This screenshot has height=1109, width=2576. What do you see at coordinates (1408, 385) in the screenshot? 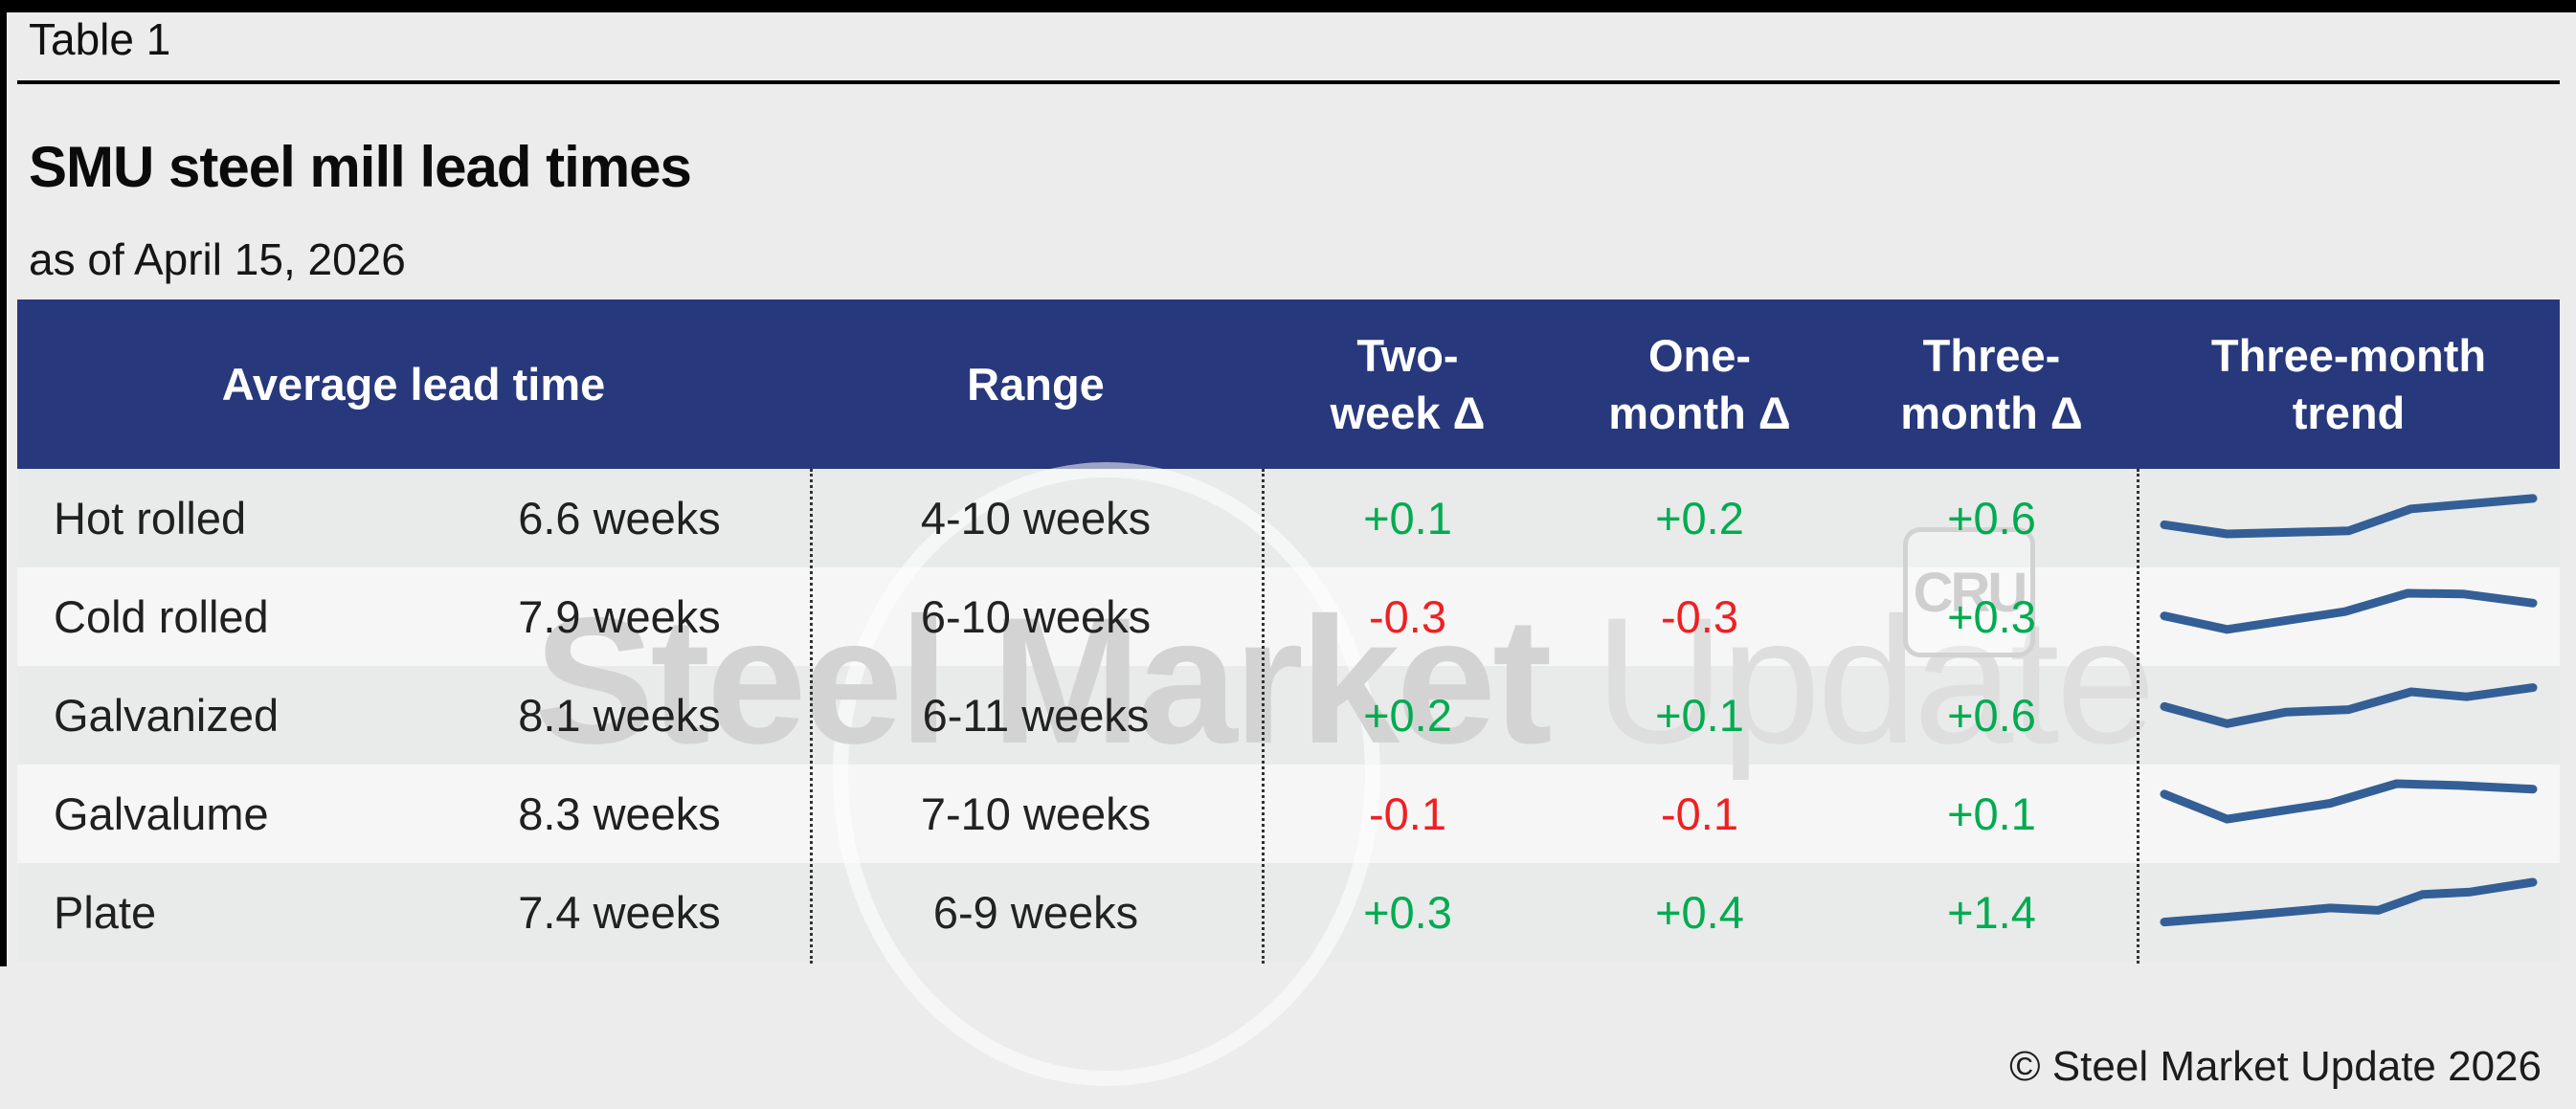
I see `column-header-3: Two-week Δ` at bounding box center [1408, 385].